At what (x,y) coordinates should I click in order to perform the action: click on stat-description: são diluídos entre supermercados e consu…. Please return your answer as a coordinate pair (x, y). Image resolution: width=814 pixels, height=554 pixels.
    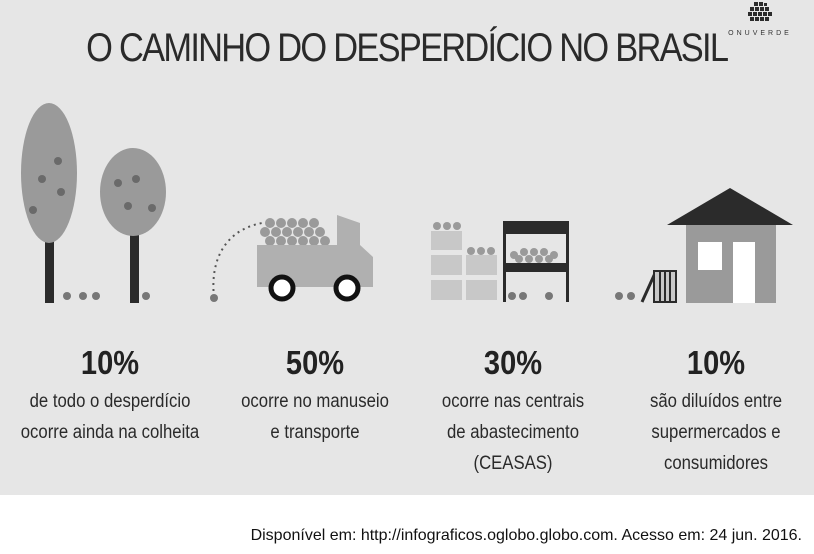
    Looking at the image, I should click on (716, 432).